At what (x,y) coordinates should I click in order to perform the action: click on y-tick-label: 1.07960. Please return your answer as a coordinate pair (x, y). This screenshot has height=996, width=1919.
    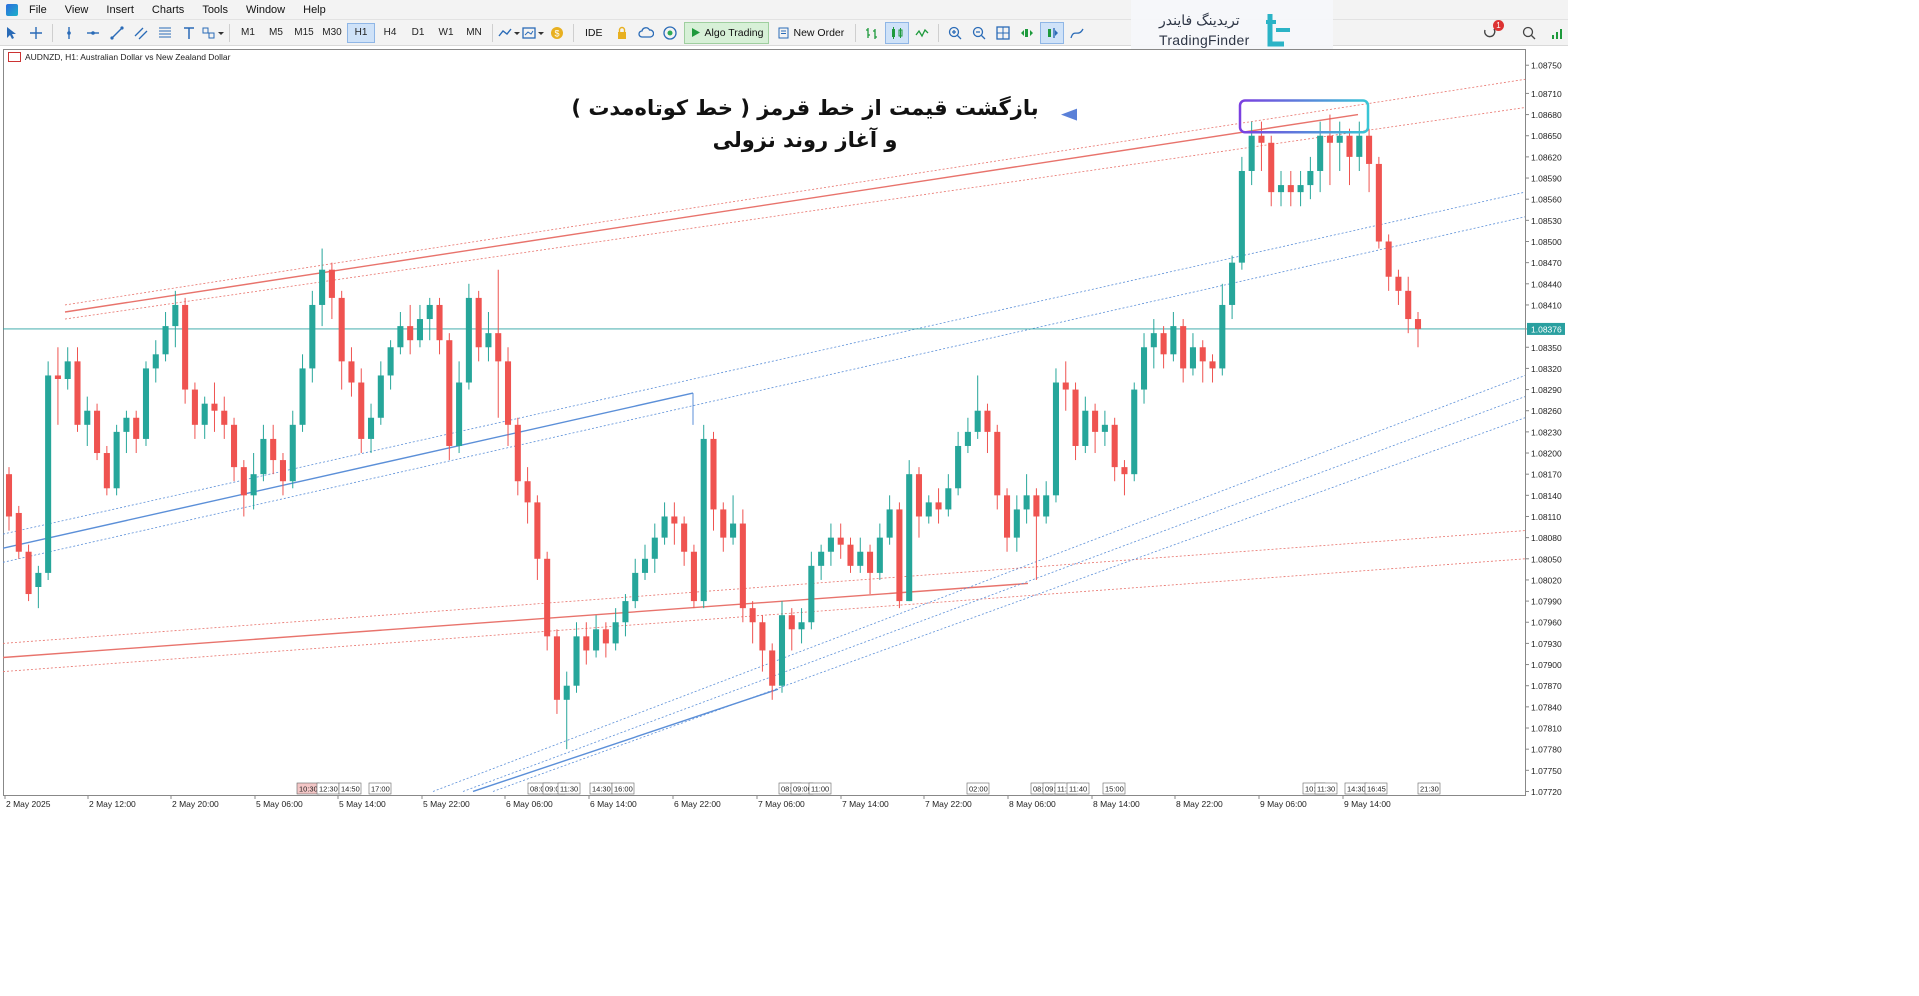
    Looking at the image, I should click on (1546, 623).